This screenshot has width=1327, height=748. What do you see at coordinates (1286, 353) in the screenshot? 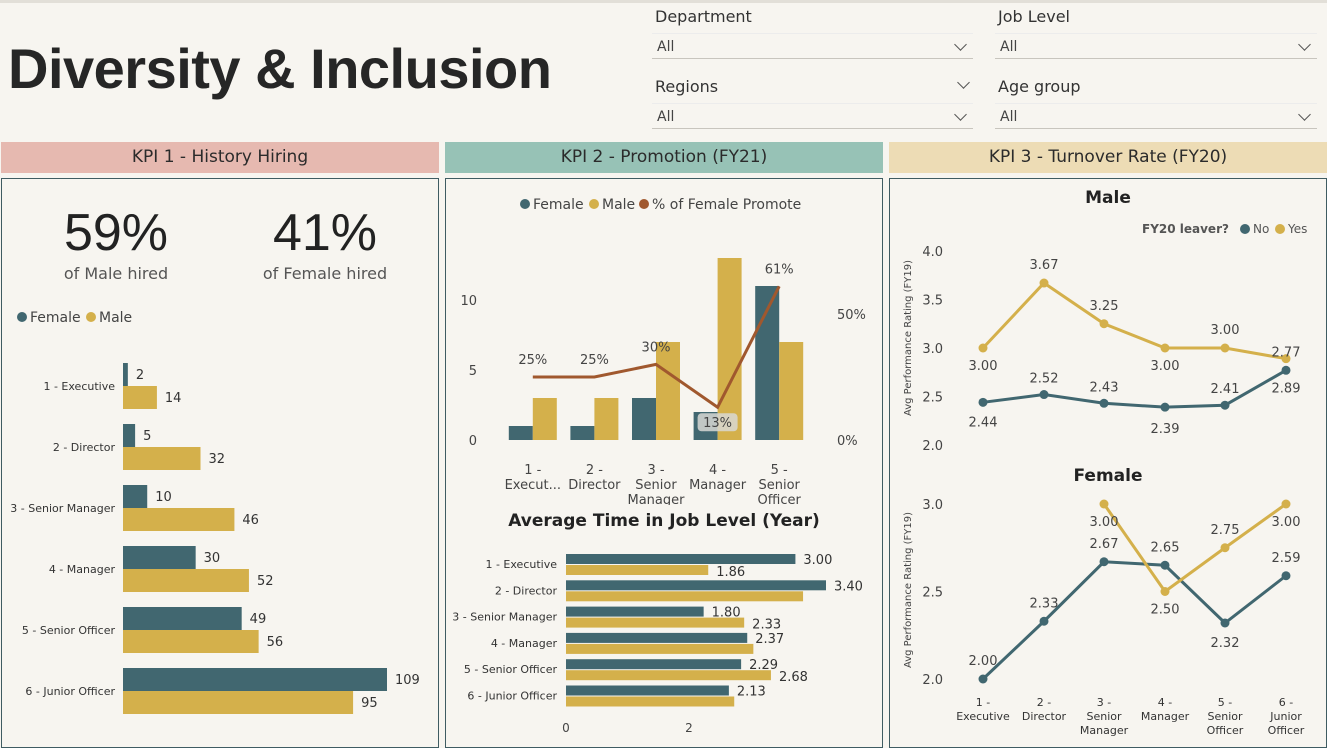
I see `turnover-value-label: 2.77` at bounding box center [1286, 353].